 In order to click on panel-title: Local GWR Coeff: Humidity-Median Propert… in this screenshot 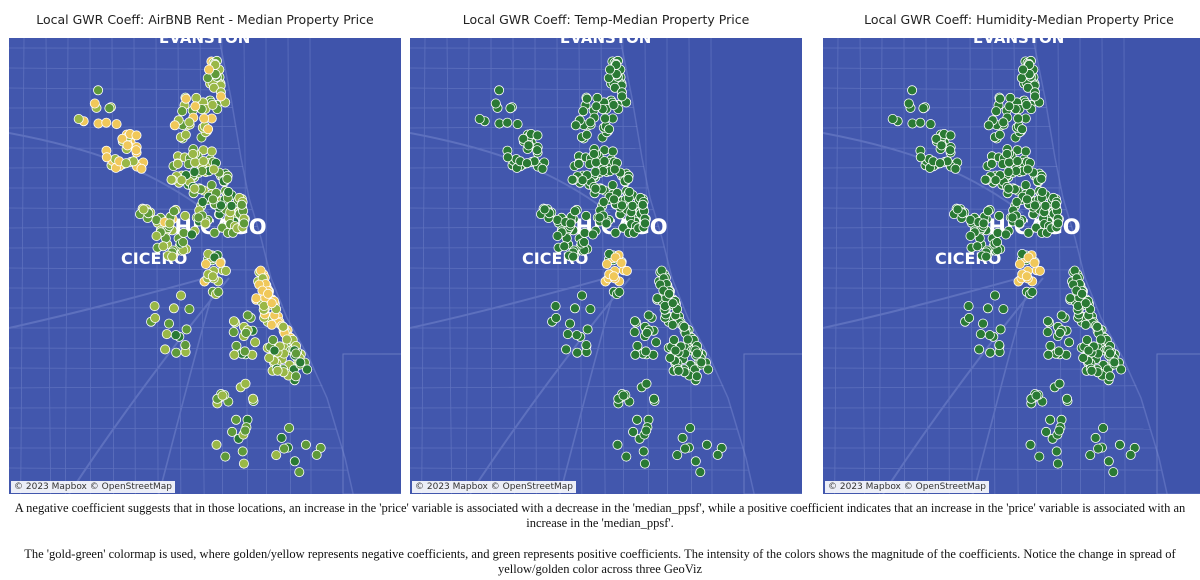, I will do `click(1019, 19)`.